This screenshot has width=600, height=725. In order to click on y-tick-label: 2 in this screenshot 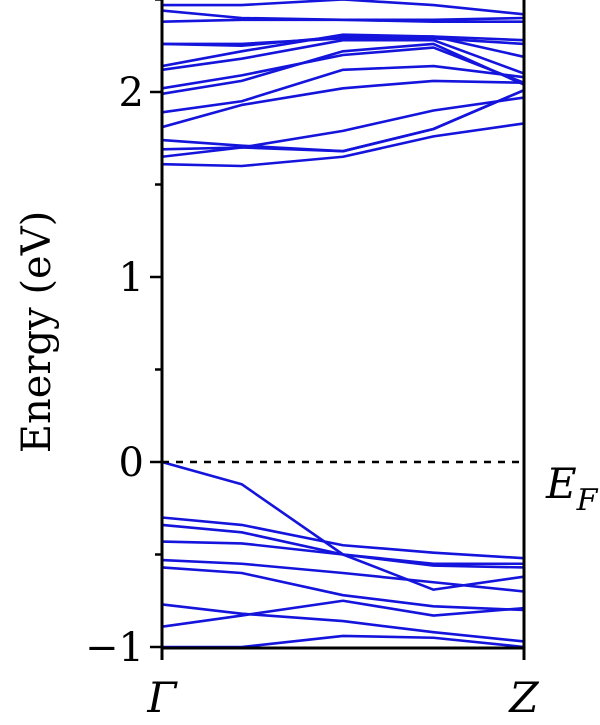, I will do `click(131, 93)`.